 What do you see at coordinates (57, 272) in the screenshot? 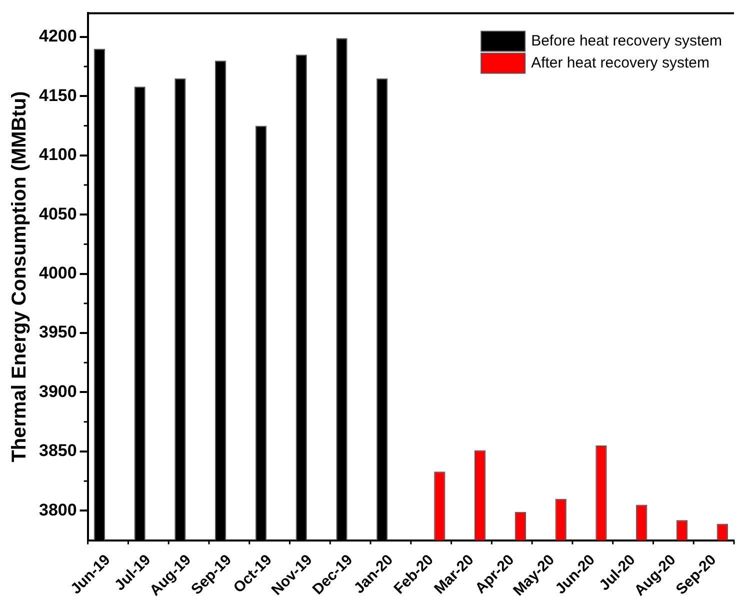
I see `y-tick-label: 4000` at bounding box center [57, 272].